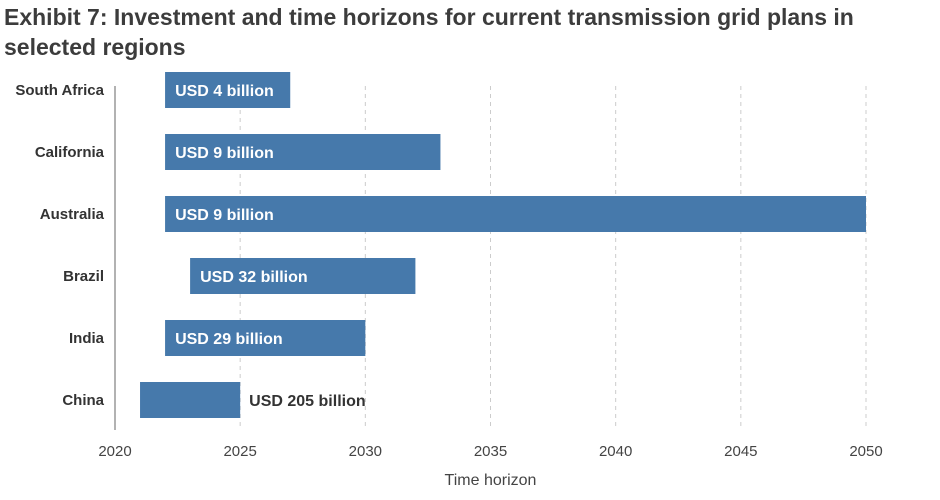 The height and width of the screenshot is (500, 940). Describe the element at coordinates (224, 91) in the screenshot. I see `bar-label-south-africa: USD 4 billion` at that location.